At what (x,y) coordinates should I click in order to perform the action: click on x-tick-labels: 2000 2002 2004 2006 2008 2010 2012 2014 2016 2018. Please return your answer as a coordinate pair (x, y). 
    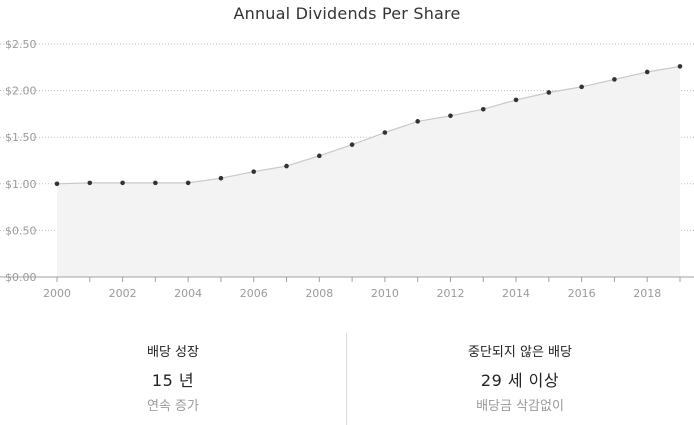
    Looking at the image, I should click on (352, 293).